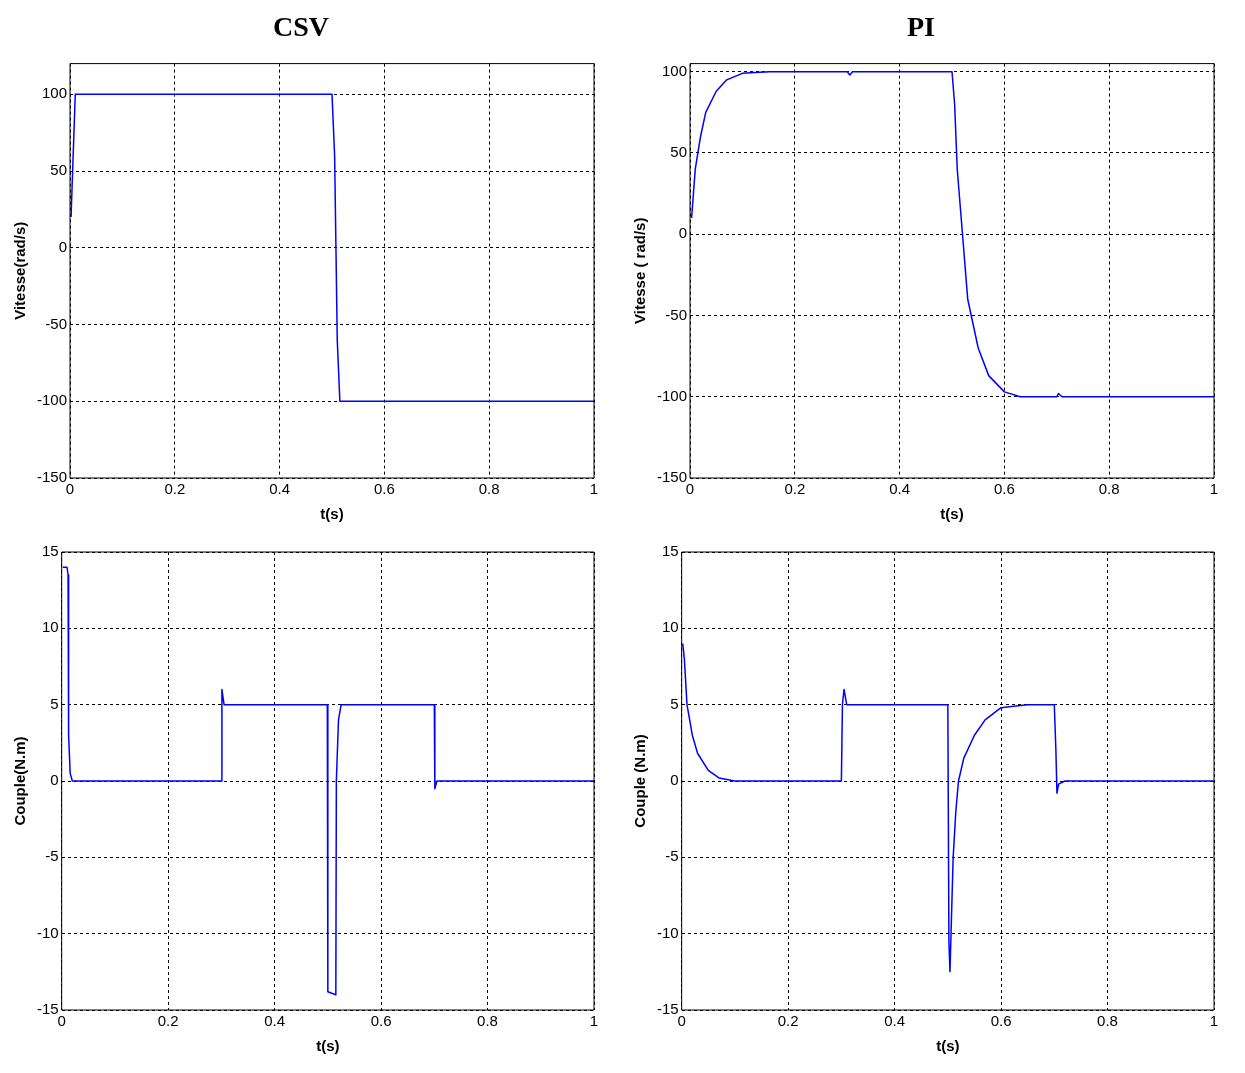 This screenshot has width=1245, height=1073. What do you see at coordinates (20, 270) in the screenshot?
I see `y-axis-title: Vitesse(rad/s)` at bounding box center [20, 270].